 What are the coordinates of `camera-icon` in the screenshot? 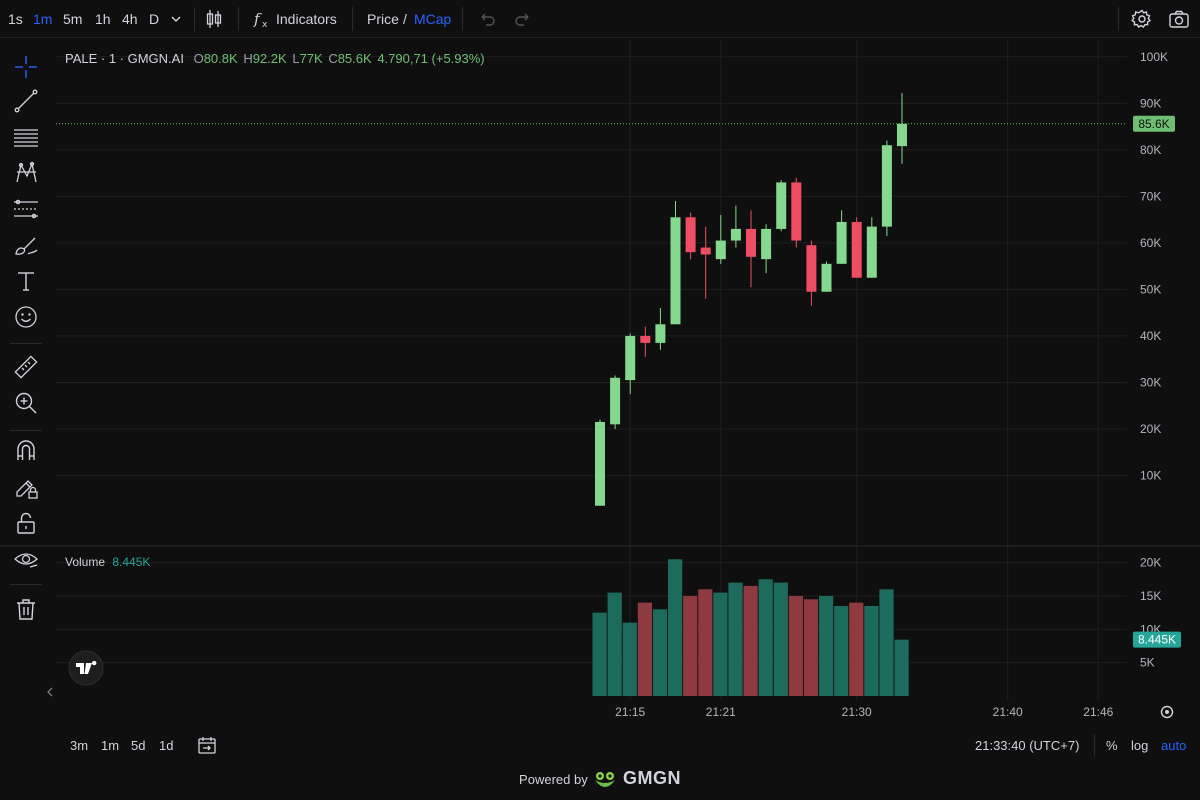 It's located at (1179, 19).